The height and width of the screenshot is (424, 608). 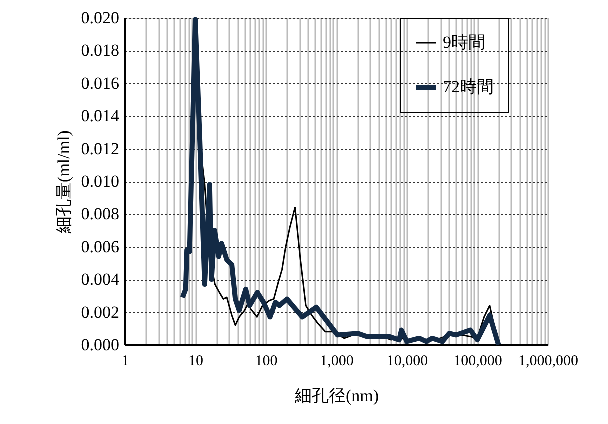 I want to click on x-tick-label: 1,000,000, so click(x=548, y=362).